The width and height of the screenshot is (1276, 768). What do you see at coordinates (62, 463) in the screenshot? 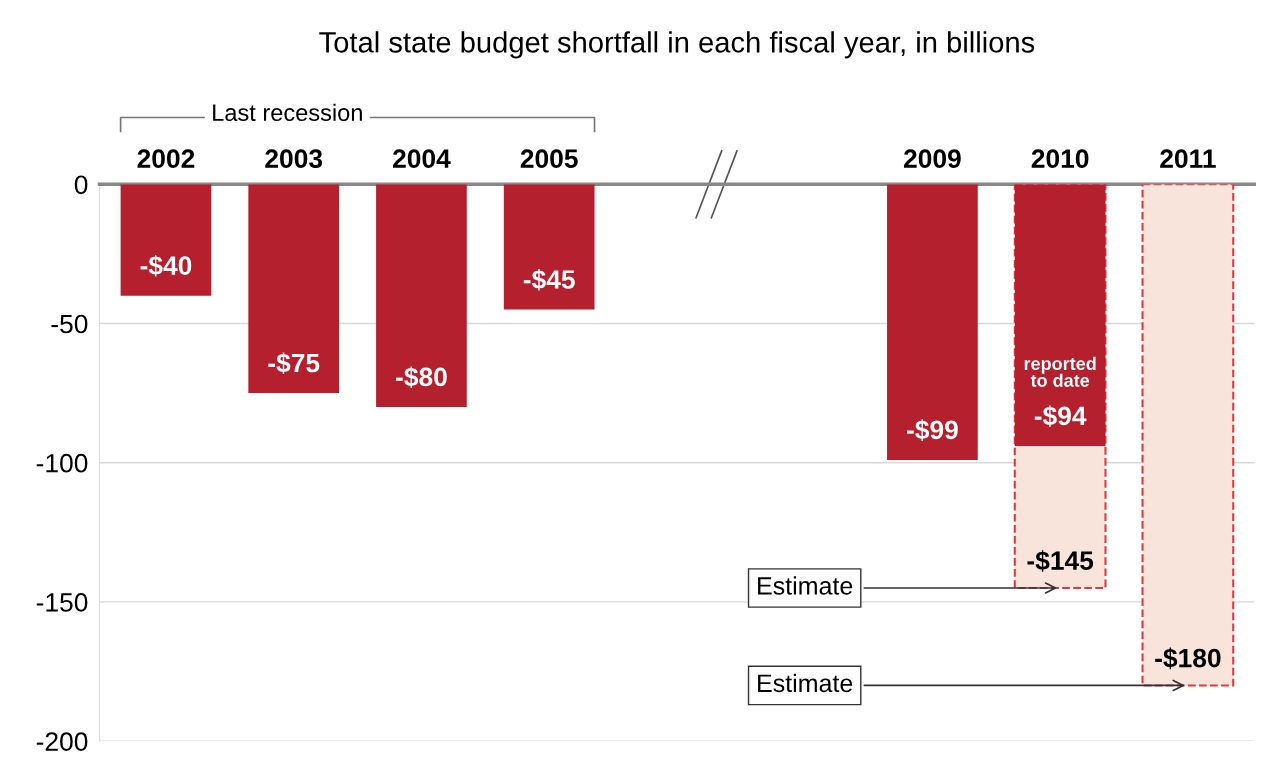
I see `y-tick-label: -100` at bounding box center [62, 463].